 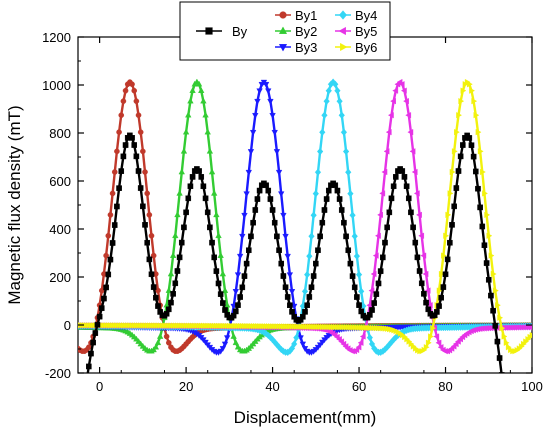 I want to click on legend-label: By1, so click(x=306, y=15).